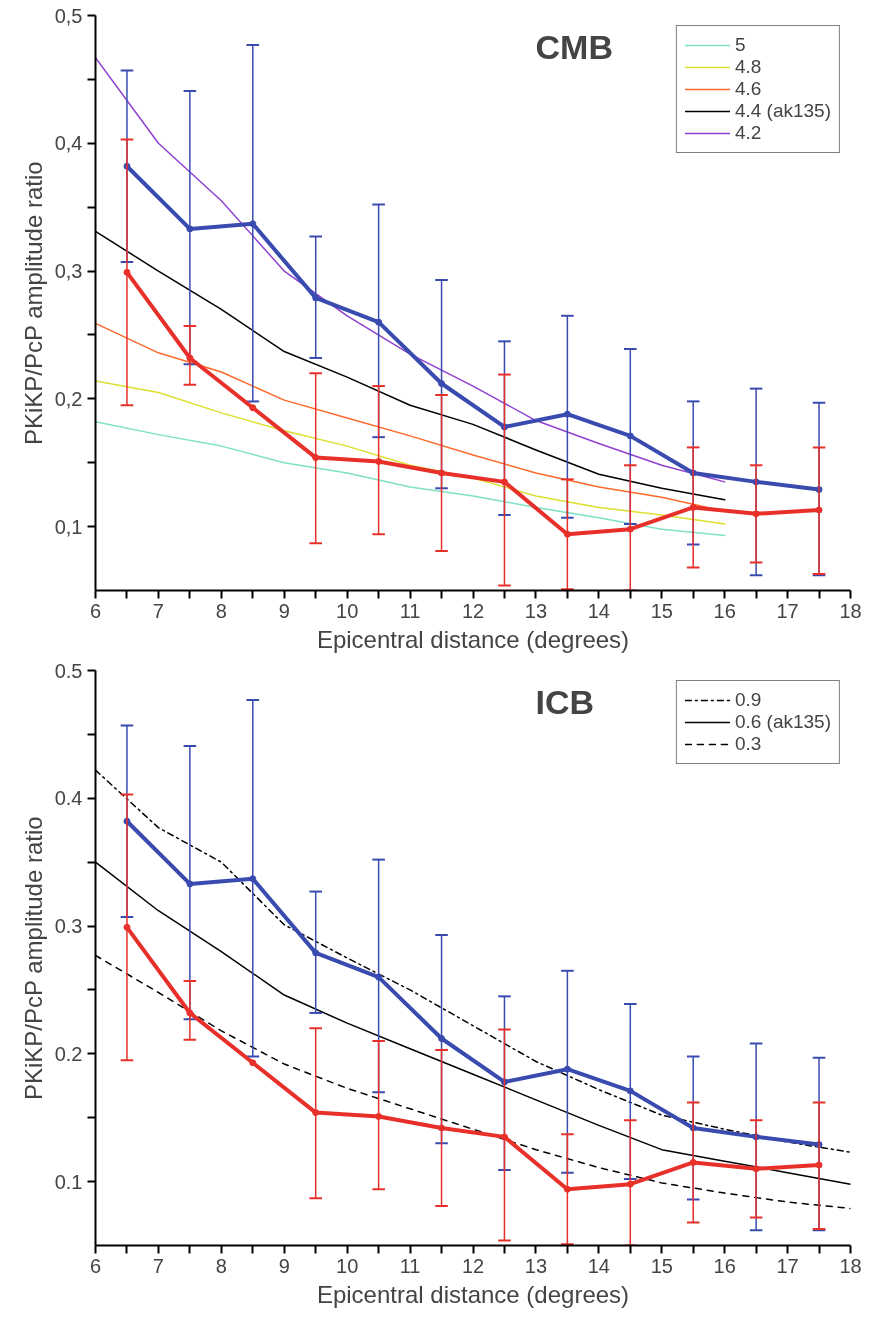 The width and height of the screenshot is (874, 1329). Describe the element at coordinates (68, 271) in the screenshot. I see `y-tick-label: 0,3` at that location.